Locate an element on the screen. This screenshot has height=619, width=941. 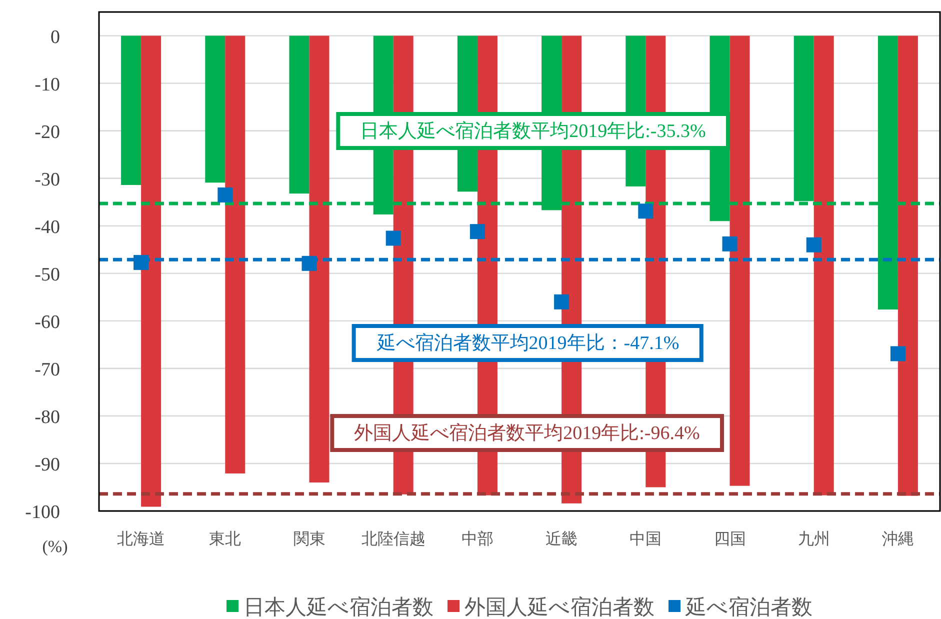
ref-line-label: 外国人延べ宿泊者数平均2019年比:-96.4% is located at coordinates (527, 433).